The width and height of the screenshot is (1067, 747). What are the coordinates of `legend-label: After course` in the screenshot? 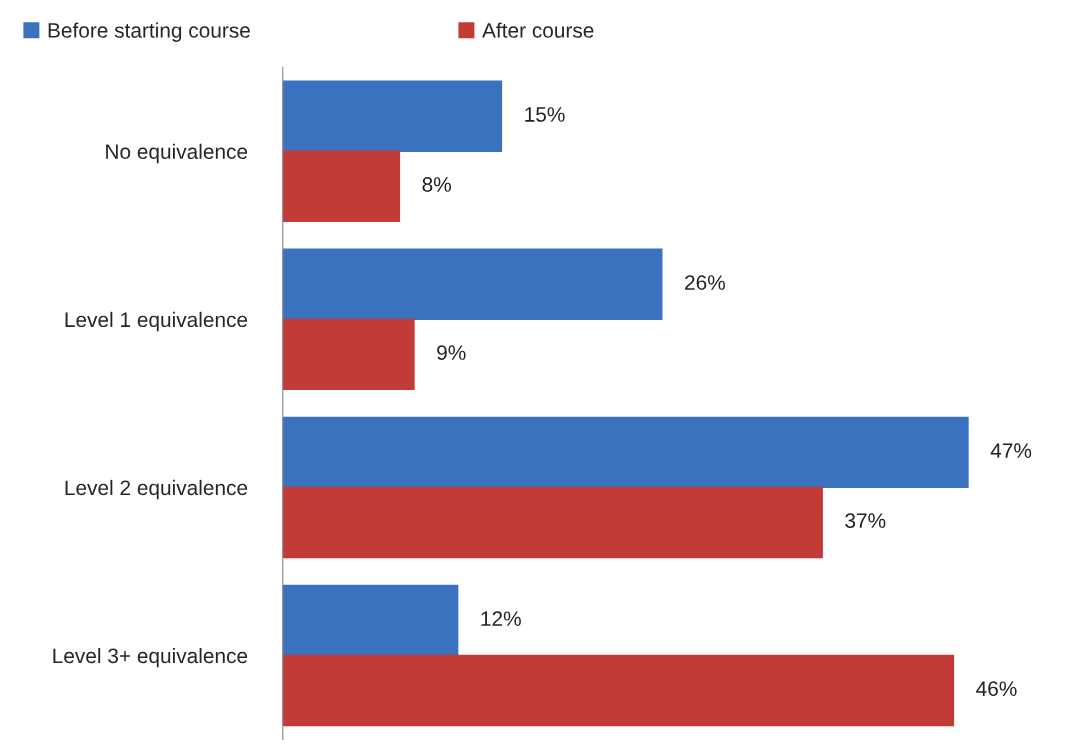 It's located at (538, 30).